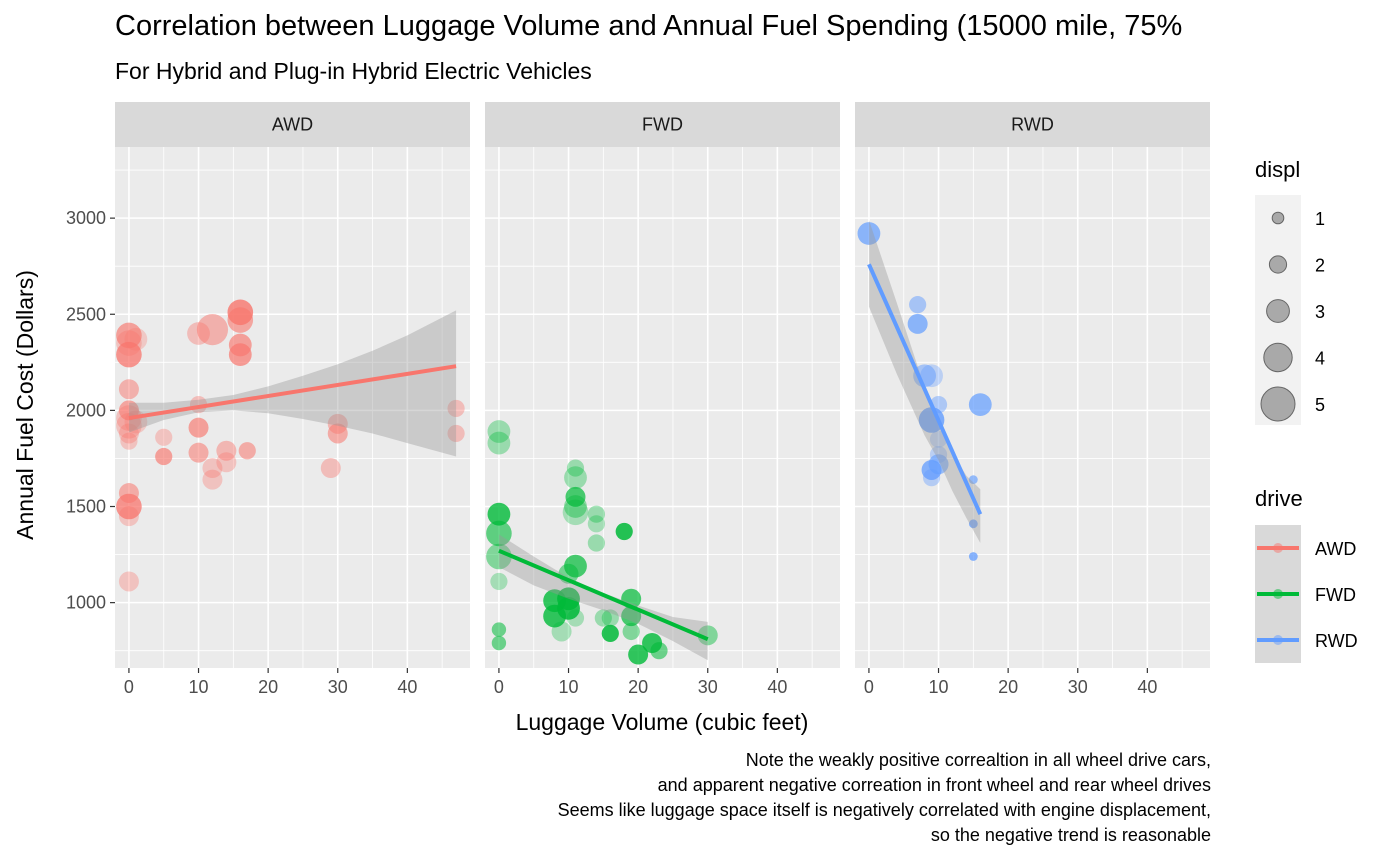  Describe the element at coordinates (86, 410) in the screenshot. I see `y-tick-label: 2000` at that location.